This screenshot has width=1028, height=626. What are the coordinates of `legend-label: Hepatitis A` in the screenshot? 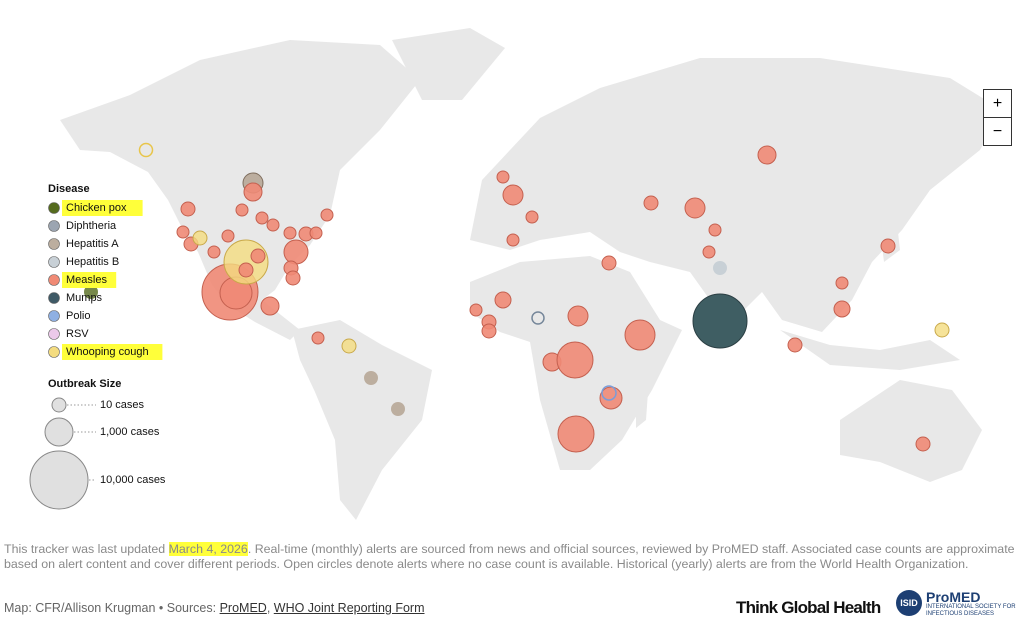 It's located at (92, 244).